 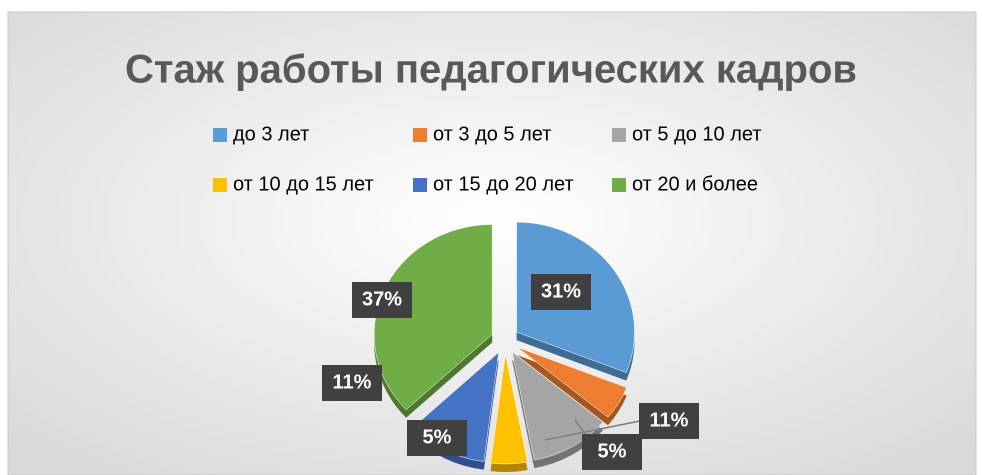 I want to click on legend-label: от 15 до 20 лет, so click(x=503, y=184).